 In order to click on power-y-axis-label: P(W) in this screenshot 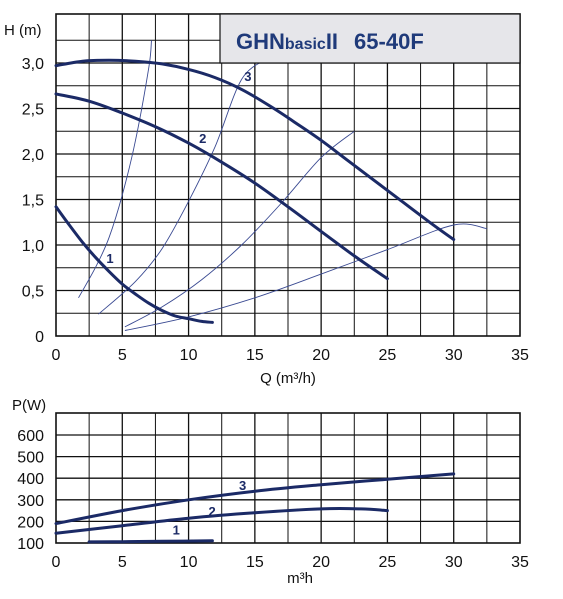, I will do `click(29, 405)`.